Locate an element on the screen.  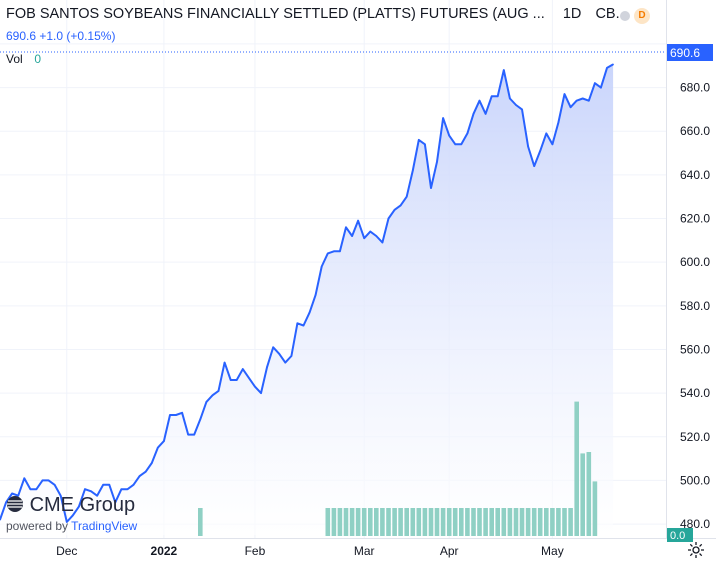
chart-settings-gear-icon is located at coordinates (696, 550).